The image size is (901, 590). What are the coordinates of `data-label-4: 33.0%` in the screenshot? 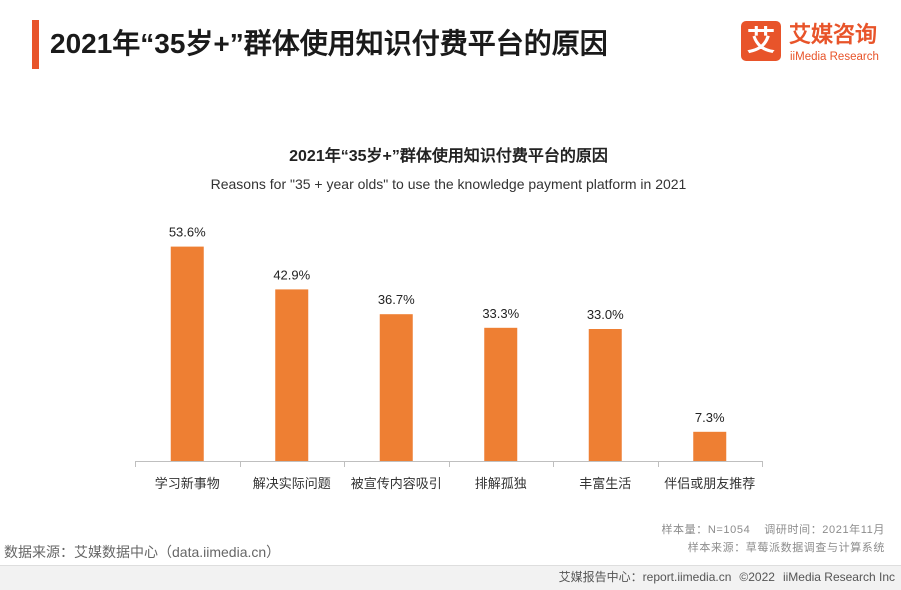 It's located at (605, 314).